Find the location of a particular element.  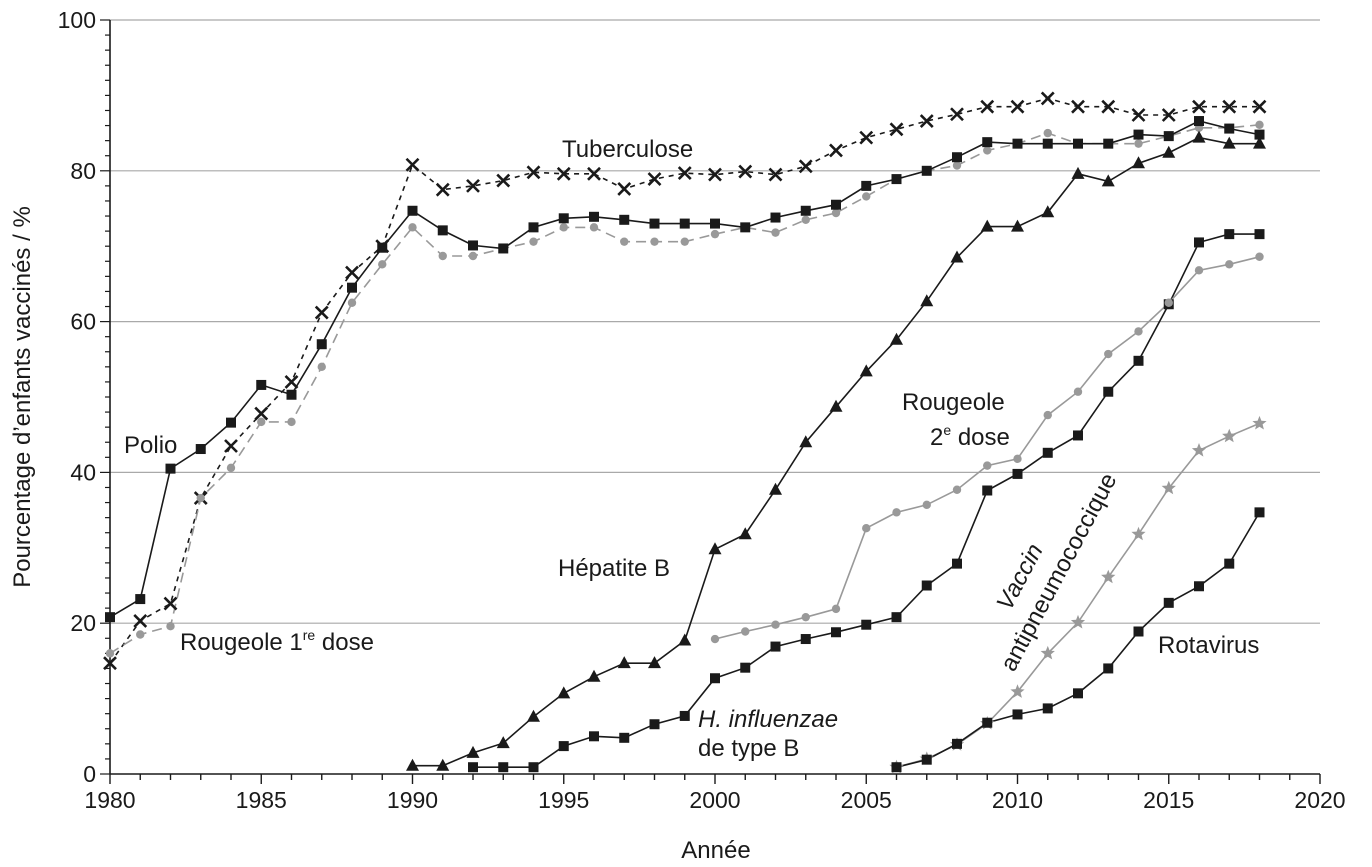

series-markers-rotavirus is located at coordinates (1078, 640).